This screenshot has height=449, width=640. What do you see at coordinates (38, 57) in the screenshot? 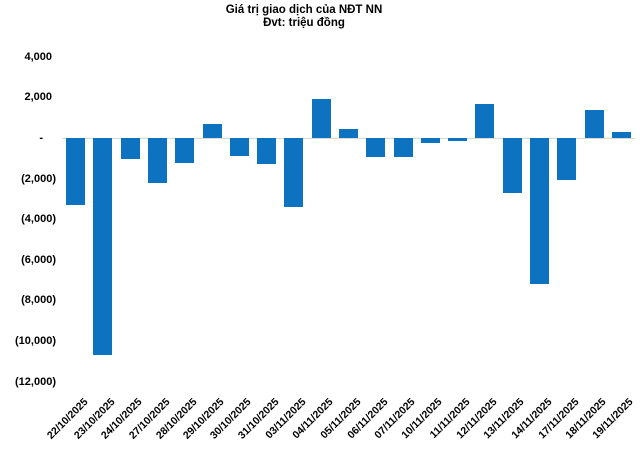
I see `y-tick-label: 4,000` at bounding box center [38, 57].